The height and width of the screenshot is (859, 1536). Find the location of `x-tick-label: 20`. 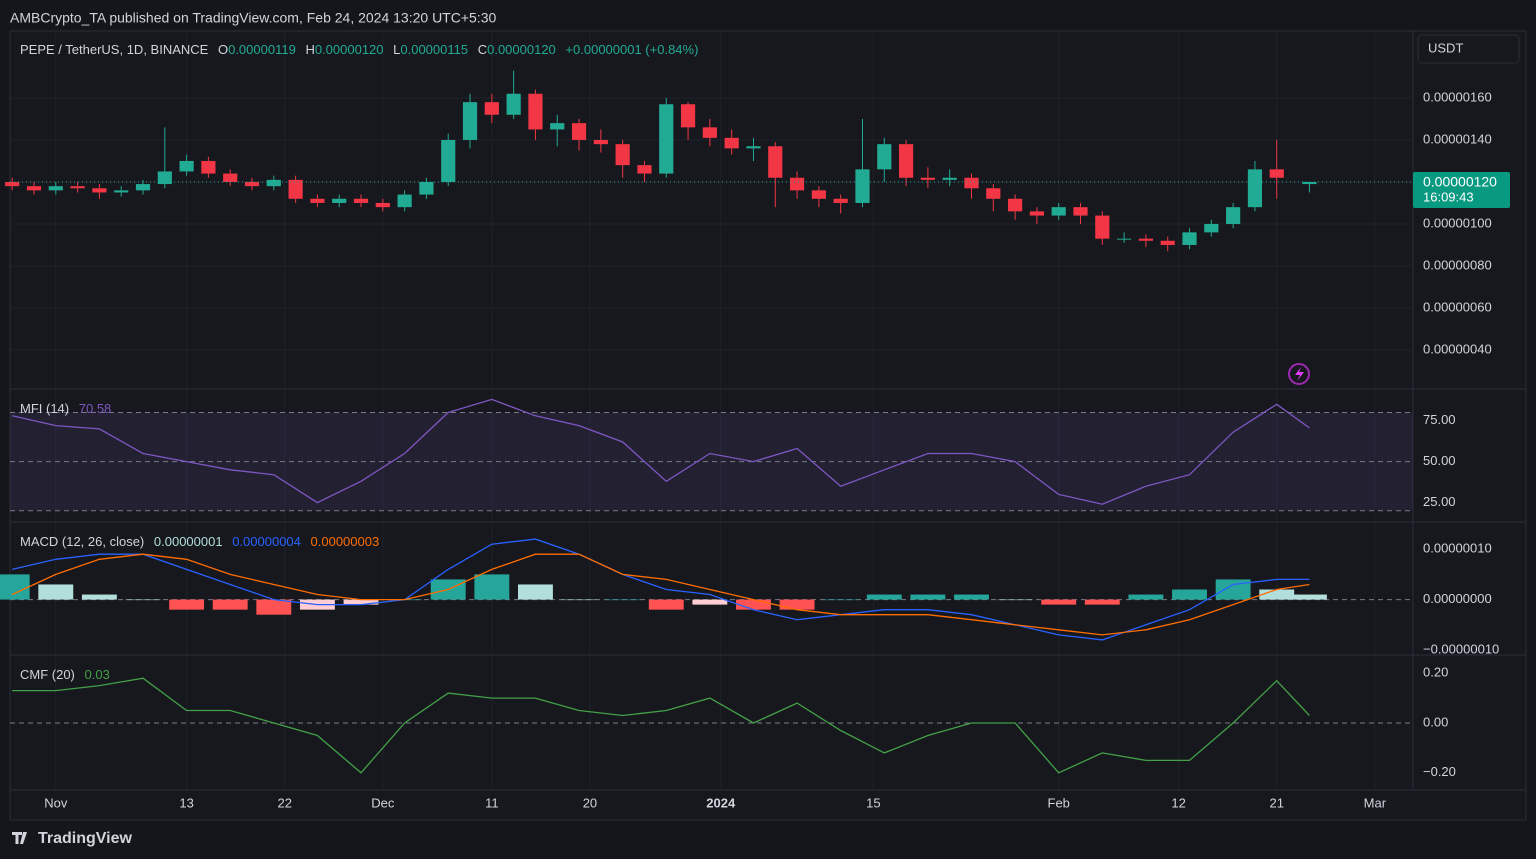

x-tick-label: 20 is located at coordinates (590, 802).